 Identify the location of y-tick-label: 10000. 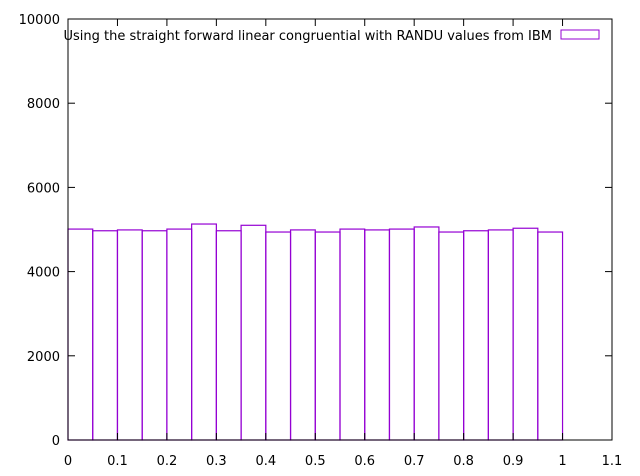
(39, 20).